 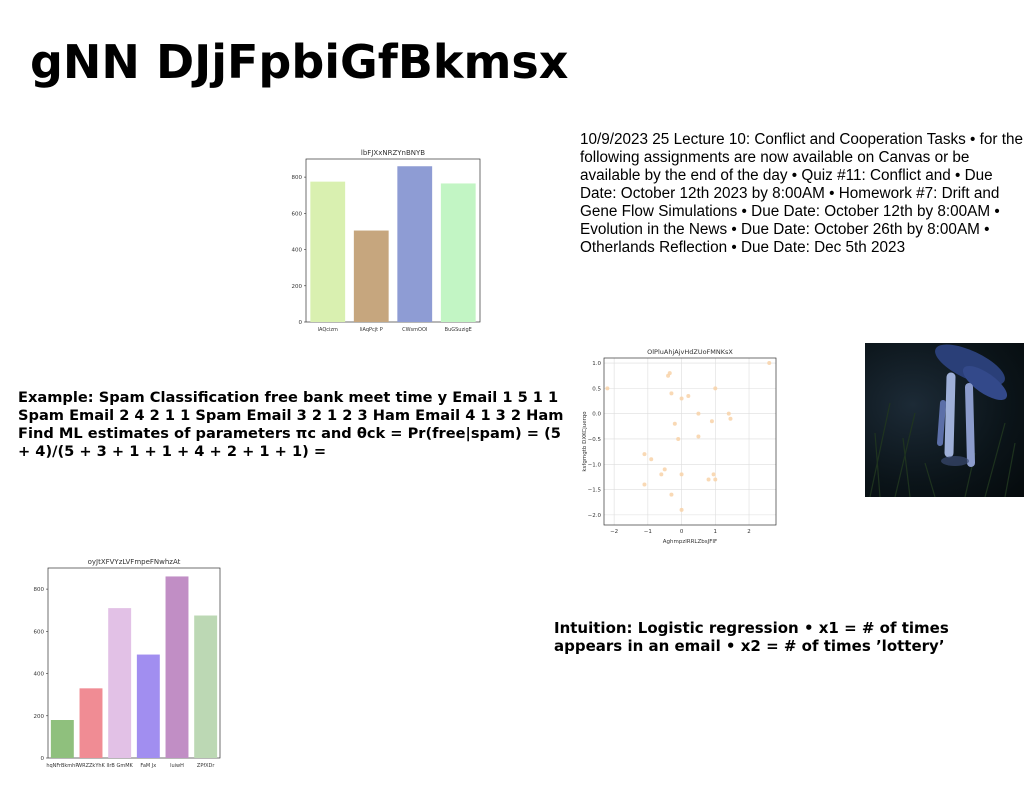 What do you see at coordinates (328, 330) in the screenshot?
I see `bar-chart-top-xtick-label: lAQcizm` at bounding box center [328, 330].